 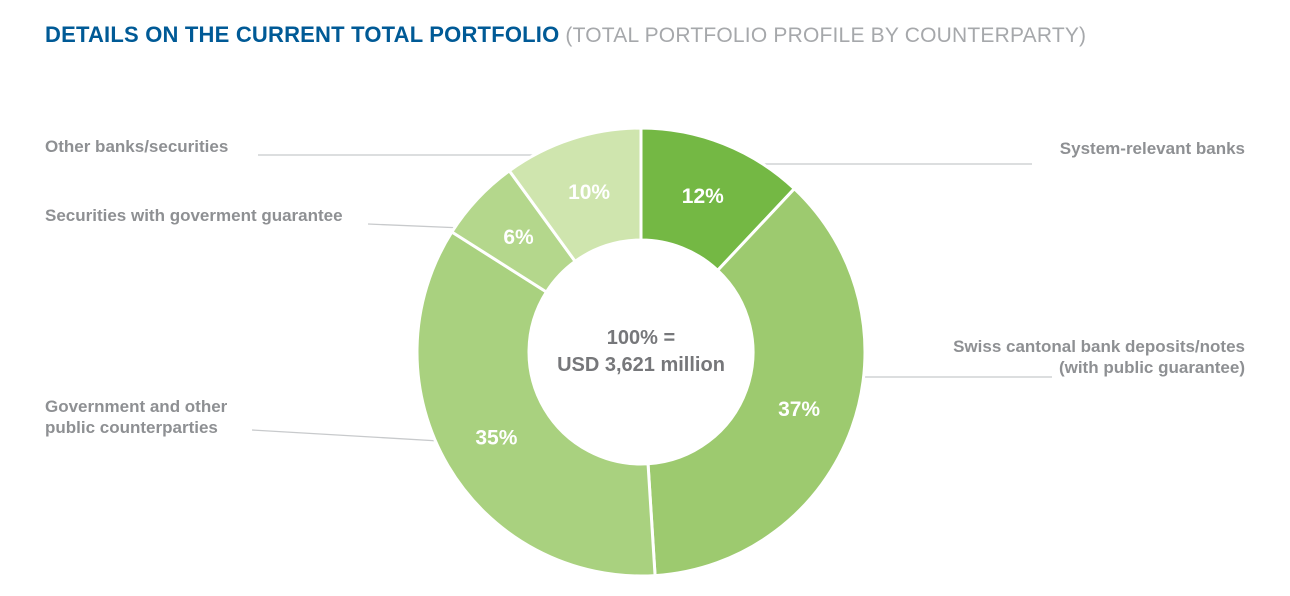 What do you see at coordinates (1152, 148) in the screenshot?
I see `segment-label-system-relevant-banks: System-relevant banks` at bounding box center [1152, 148].